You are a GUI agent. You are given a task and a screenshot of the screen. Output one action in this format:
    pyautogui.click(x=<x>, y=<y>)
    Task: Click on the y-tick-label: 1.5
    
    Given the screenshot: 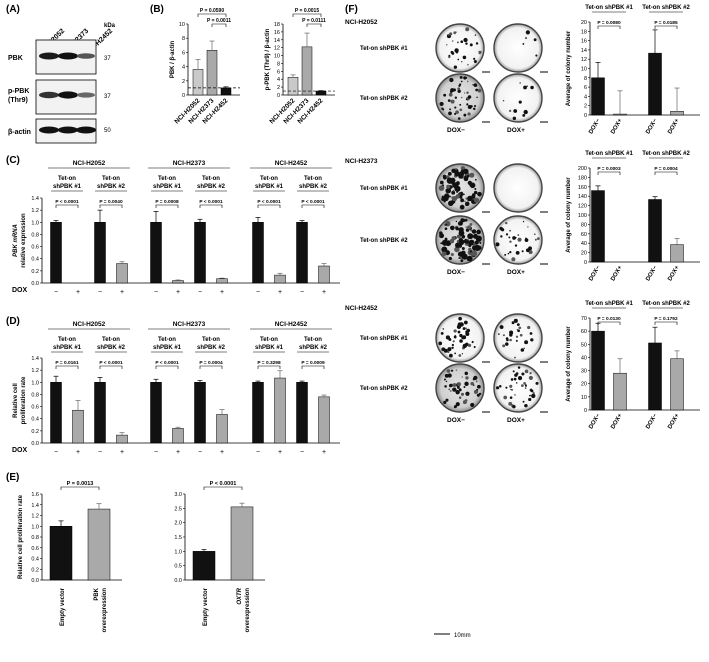 What is the action you would take?
    pyautogui.click(x=178, y=538)
    